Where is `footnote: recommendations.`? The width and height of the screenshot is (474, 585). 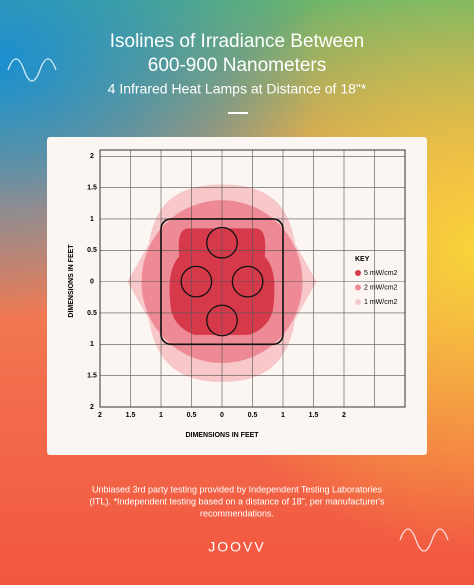 footnote: recommendations. is located at coordinates (237, 513).